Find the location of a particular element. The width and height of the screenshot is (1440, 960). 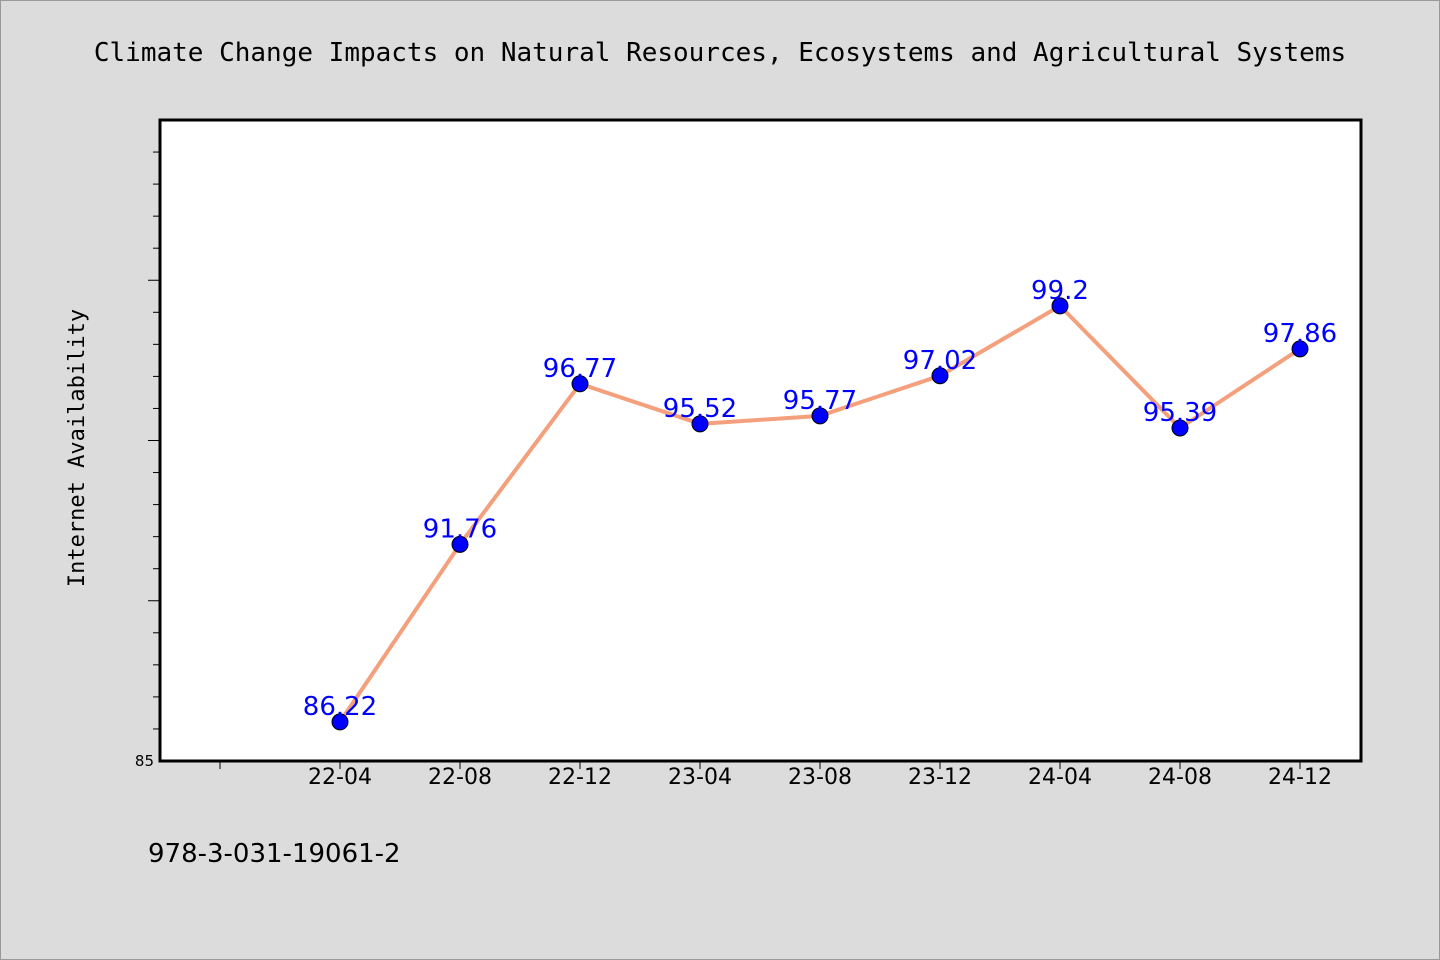

data-label: 91.76 is located at coordinates (460, 529).